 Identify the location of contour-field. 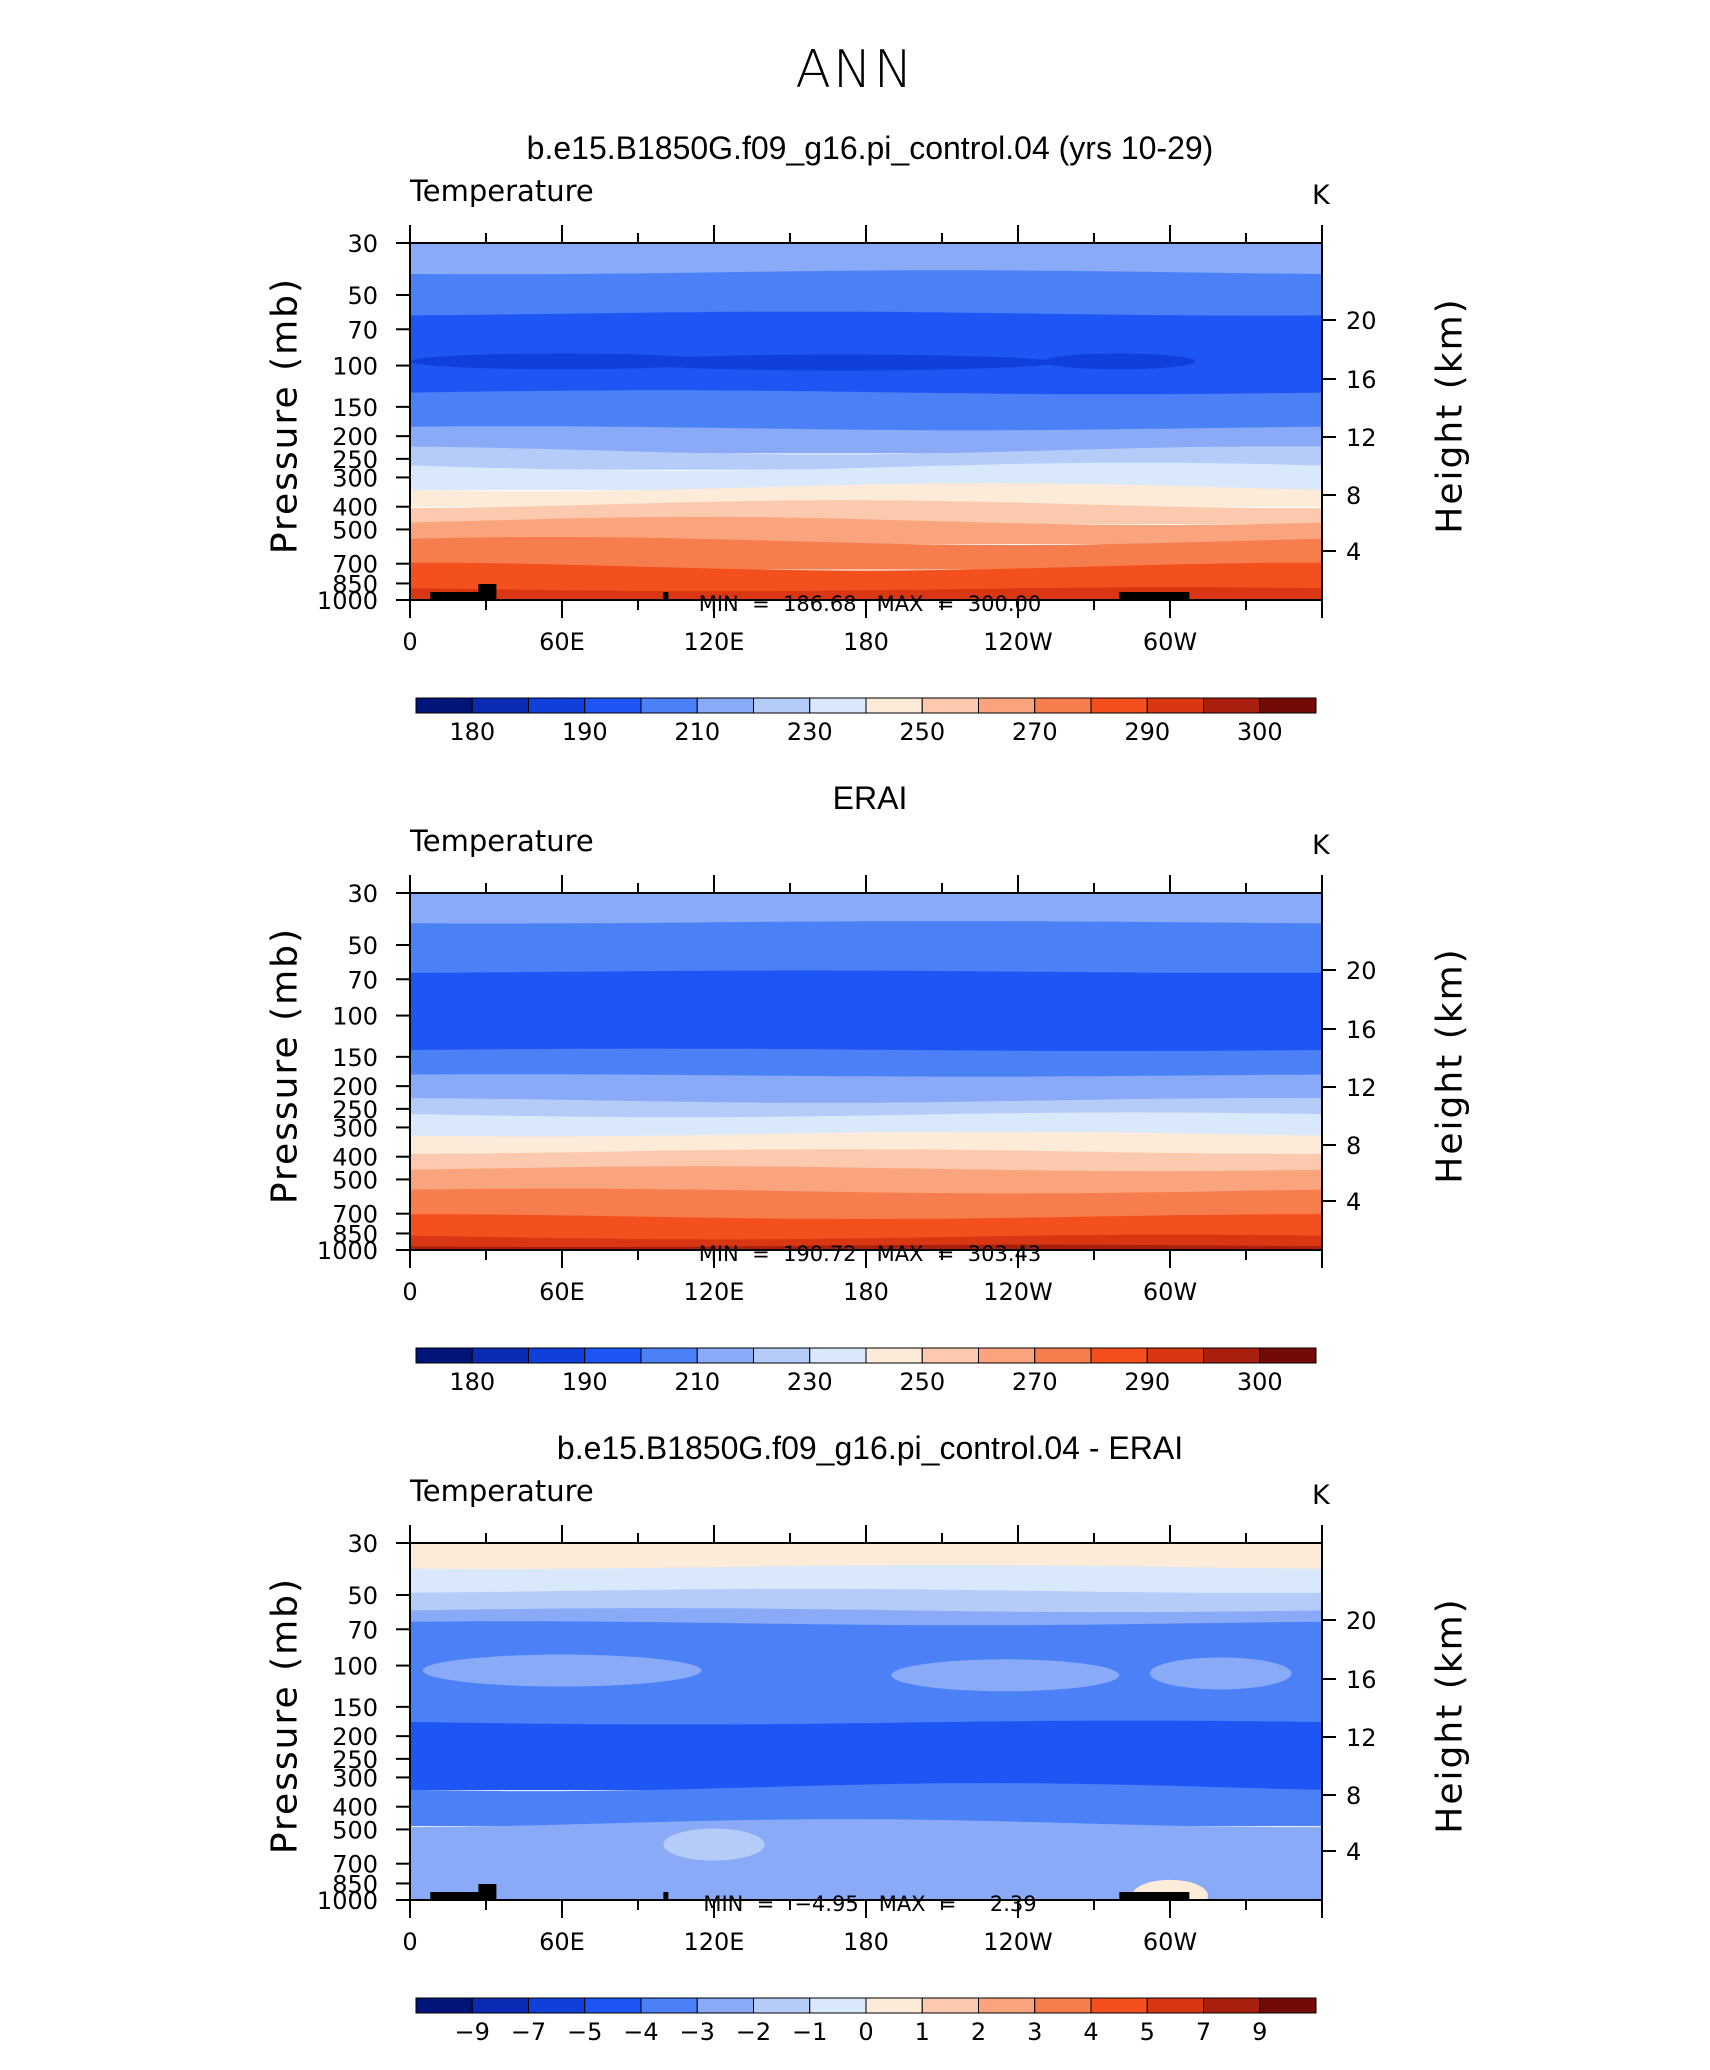
(866, 1071).